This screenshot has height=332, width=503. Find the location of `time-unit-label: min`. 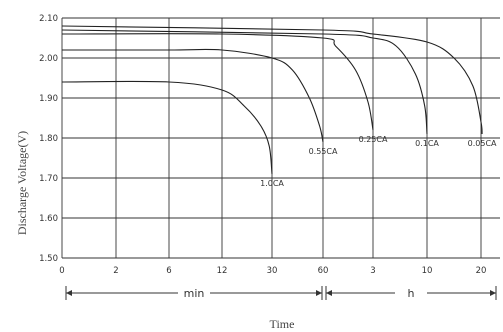

time-unit-label: min is located at coordinates (194, 293).